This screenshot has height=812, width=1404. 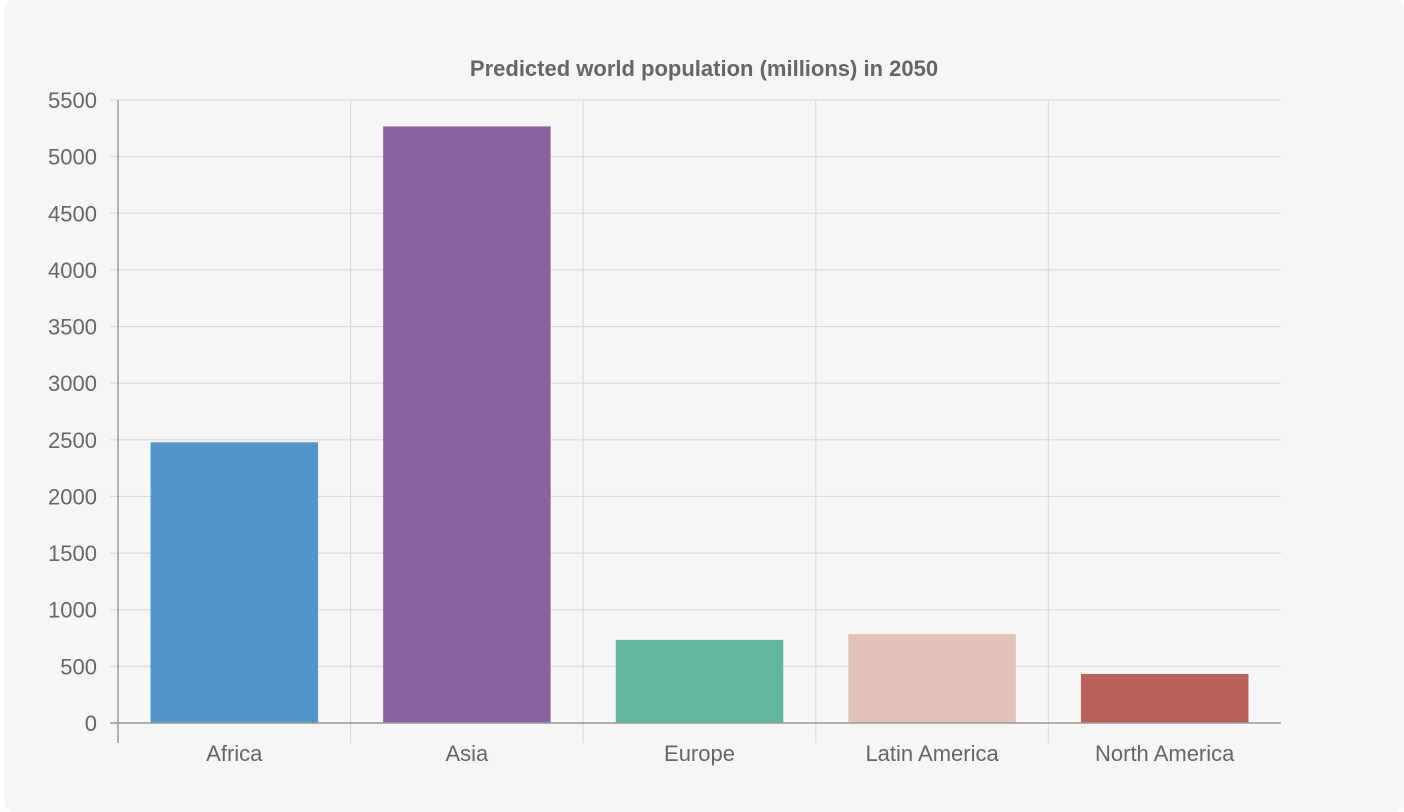 I want to click on y-tick-label: 2000, so click(x=72, y=496).